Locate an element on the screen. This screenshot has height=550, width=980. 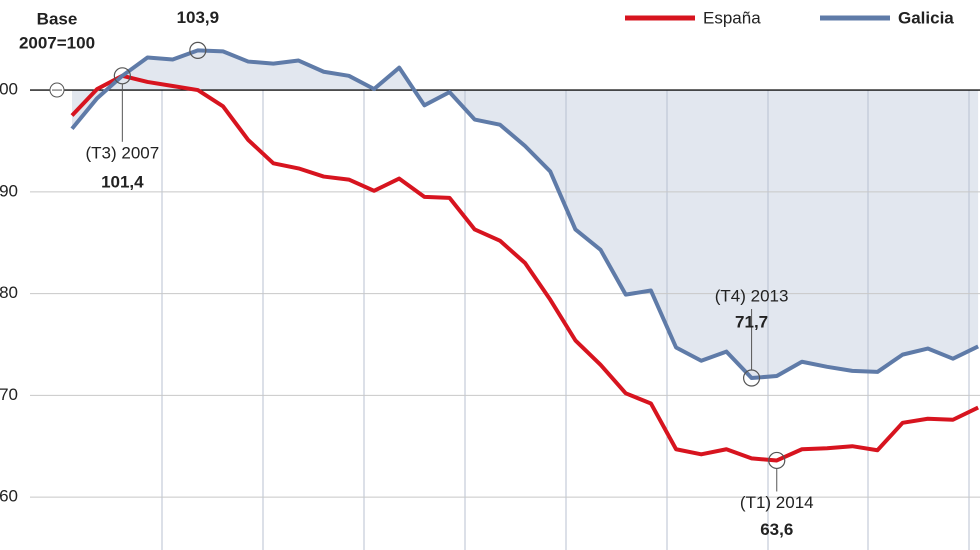
value-label: 71,7 is located at coordinates (751, 322).